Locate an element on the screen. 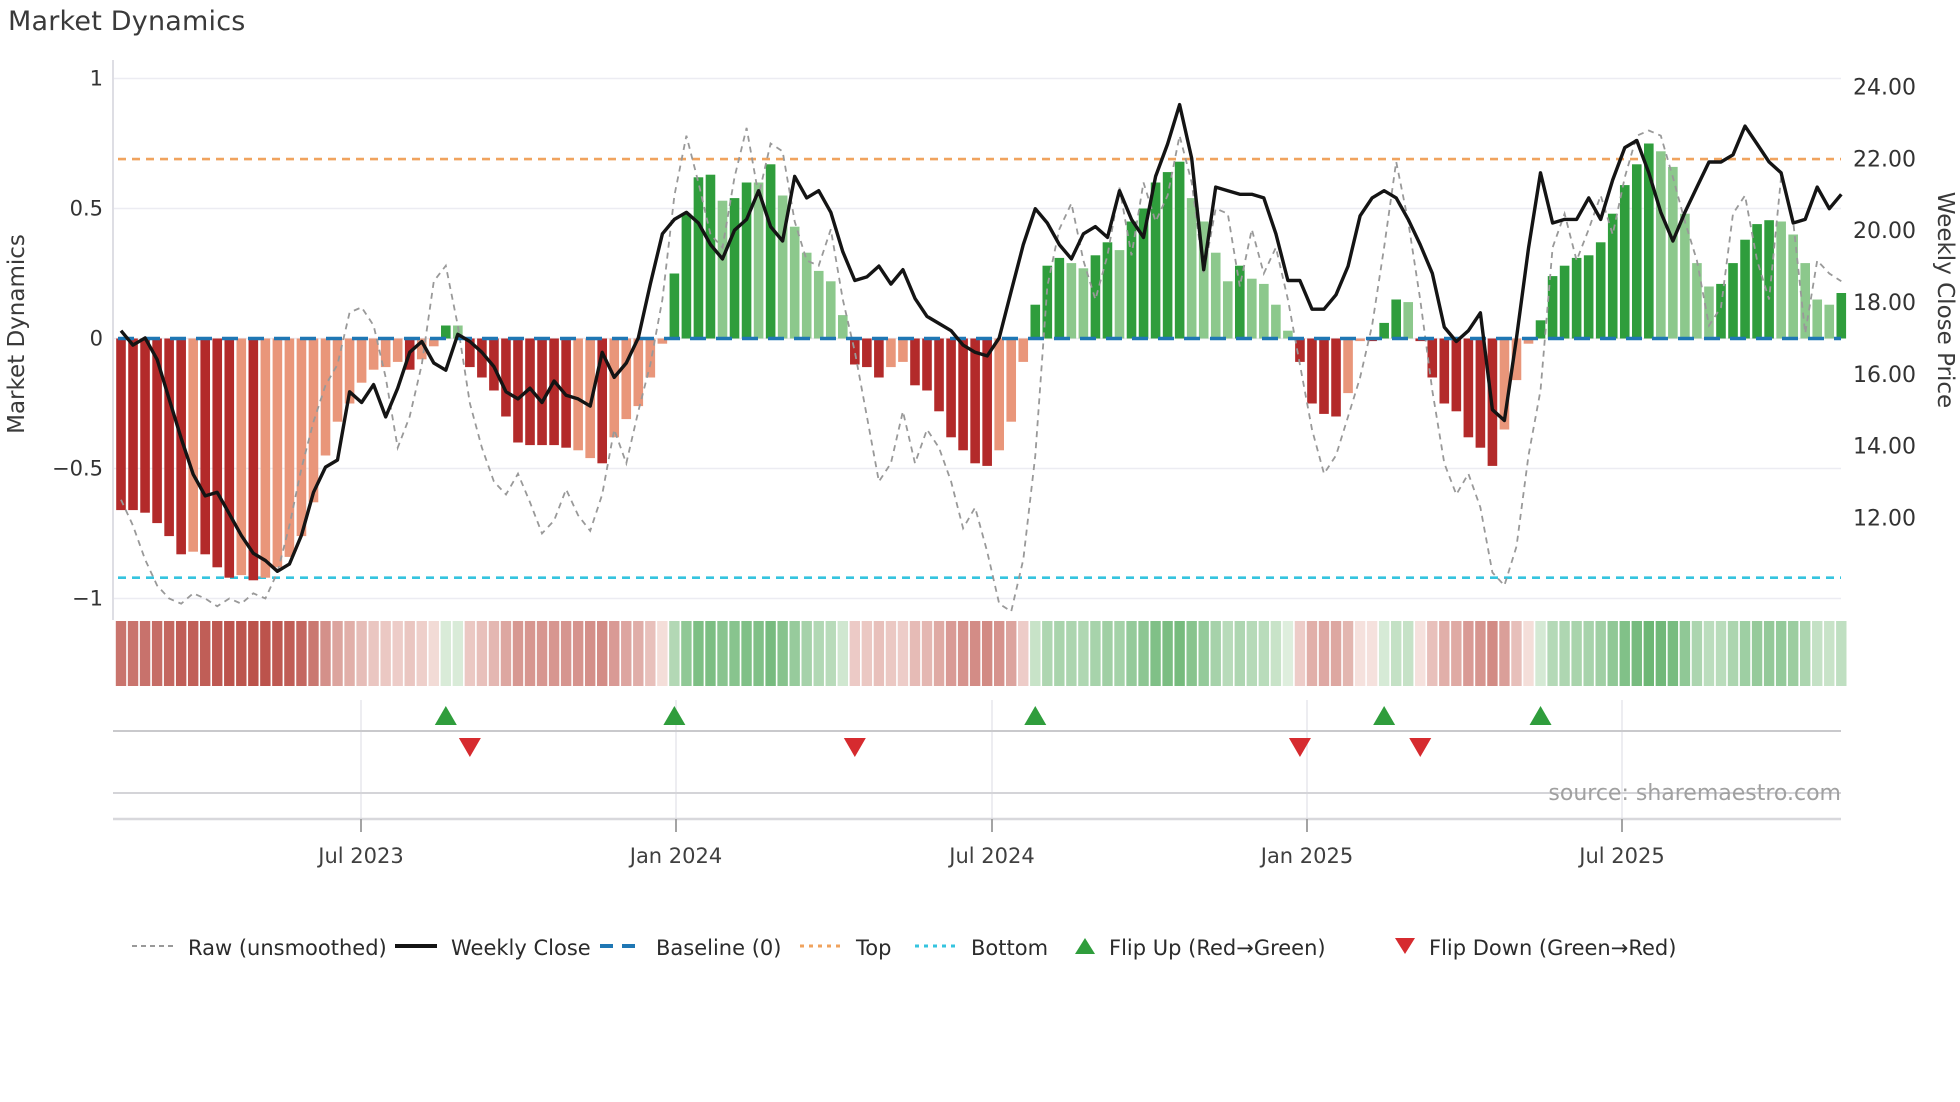  right-axis-tick-label: 18.00 is located at coordinates (1884, 303).